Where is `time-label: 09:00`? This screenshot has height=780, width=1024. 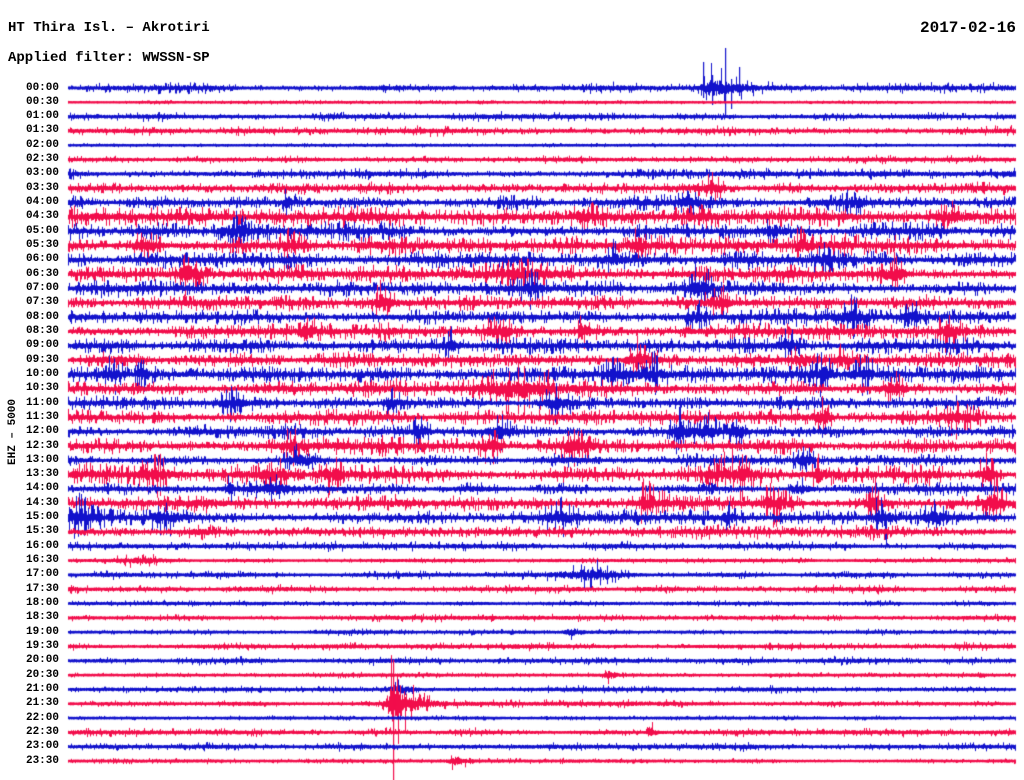
time-label: 09:00 is located at coordinates (42, 345).